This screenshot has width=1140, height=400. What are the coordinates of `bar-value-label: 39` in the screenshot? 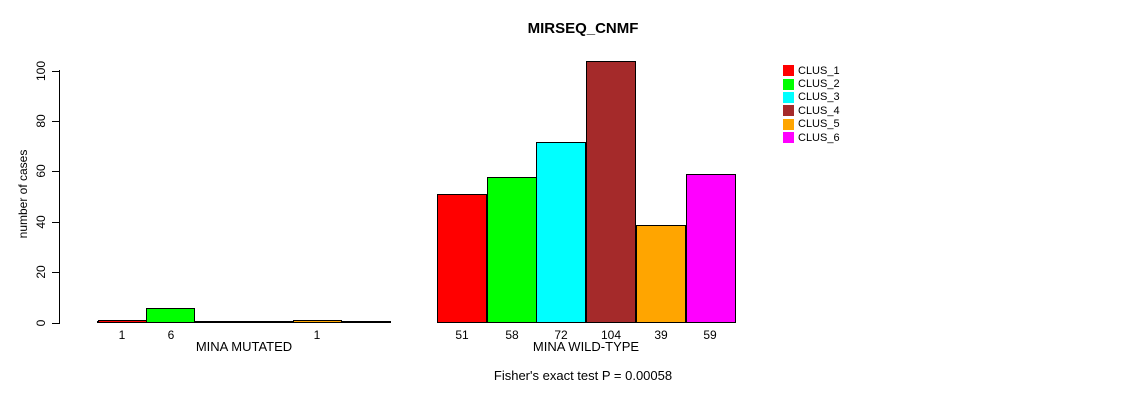 It's located at (661, 335).